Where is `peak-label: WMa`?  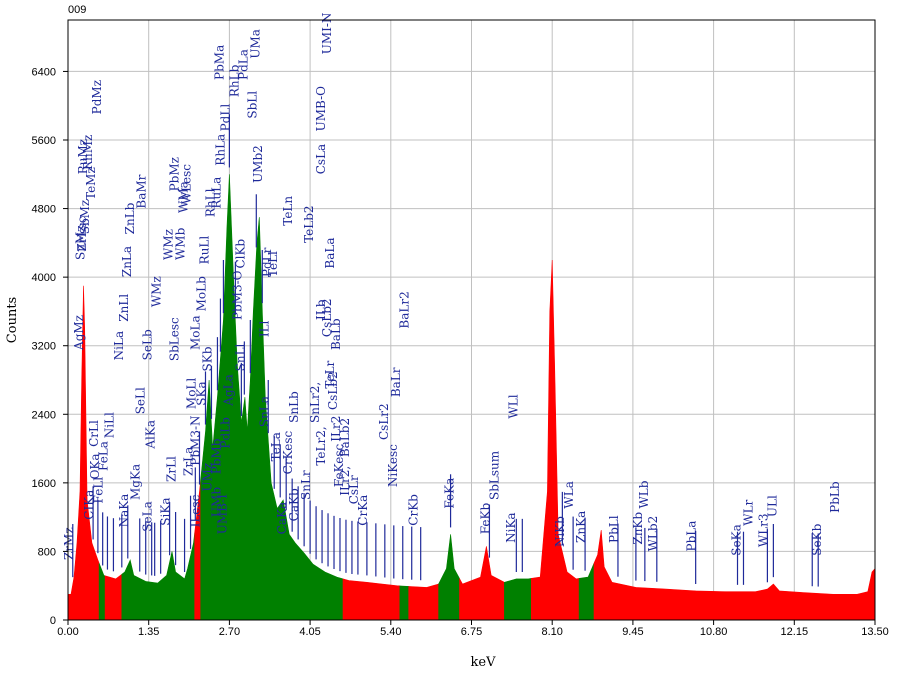 peak-label: WMa is located at coordinates (184, 197).